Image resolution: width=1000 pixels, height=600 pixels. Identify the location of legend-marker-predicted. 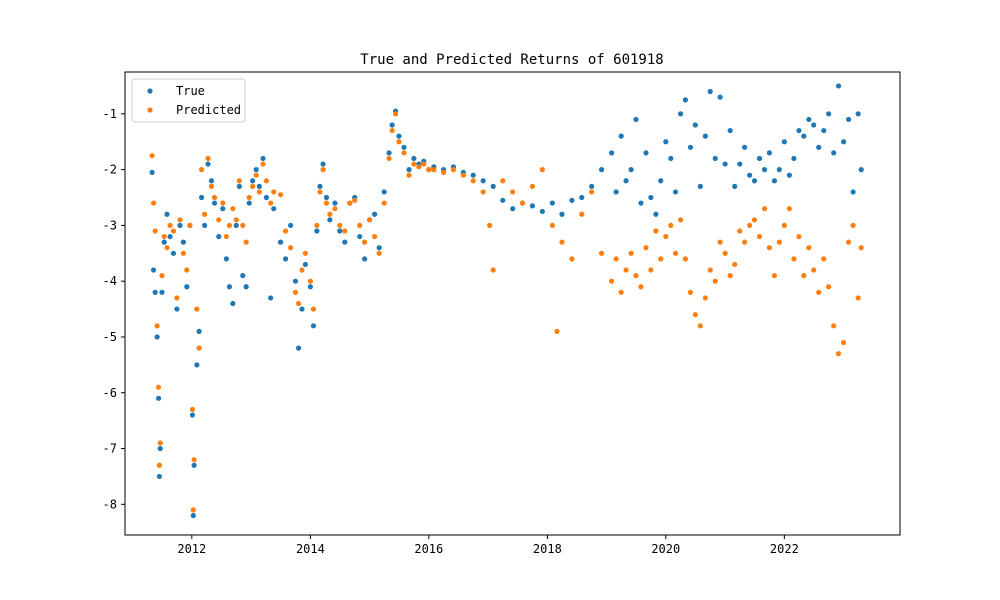
(150, 110).